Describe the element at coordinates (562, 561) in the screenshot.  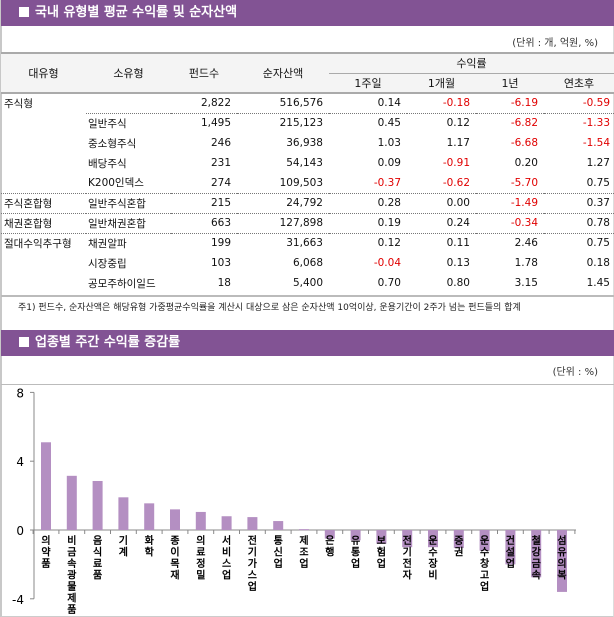
I see `bar-섬유의복` at that location.